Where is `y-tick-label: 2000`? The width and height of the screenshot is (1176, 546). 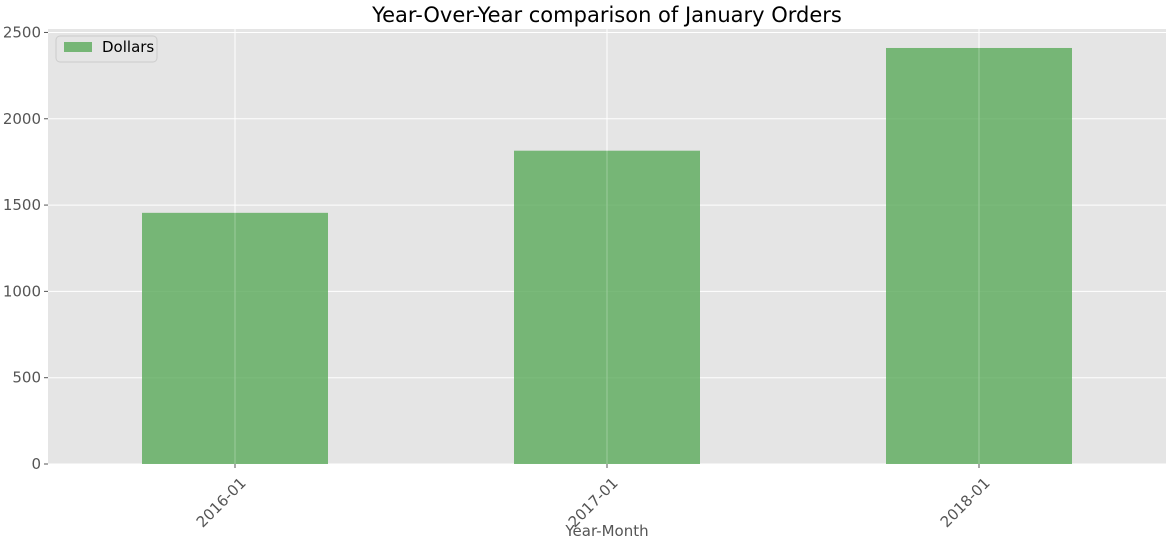
y-tick-label: 2000 is located at coordinates (22, 119).